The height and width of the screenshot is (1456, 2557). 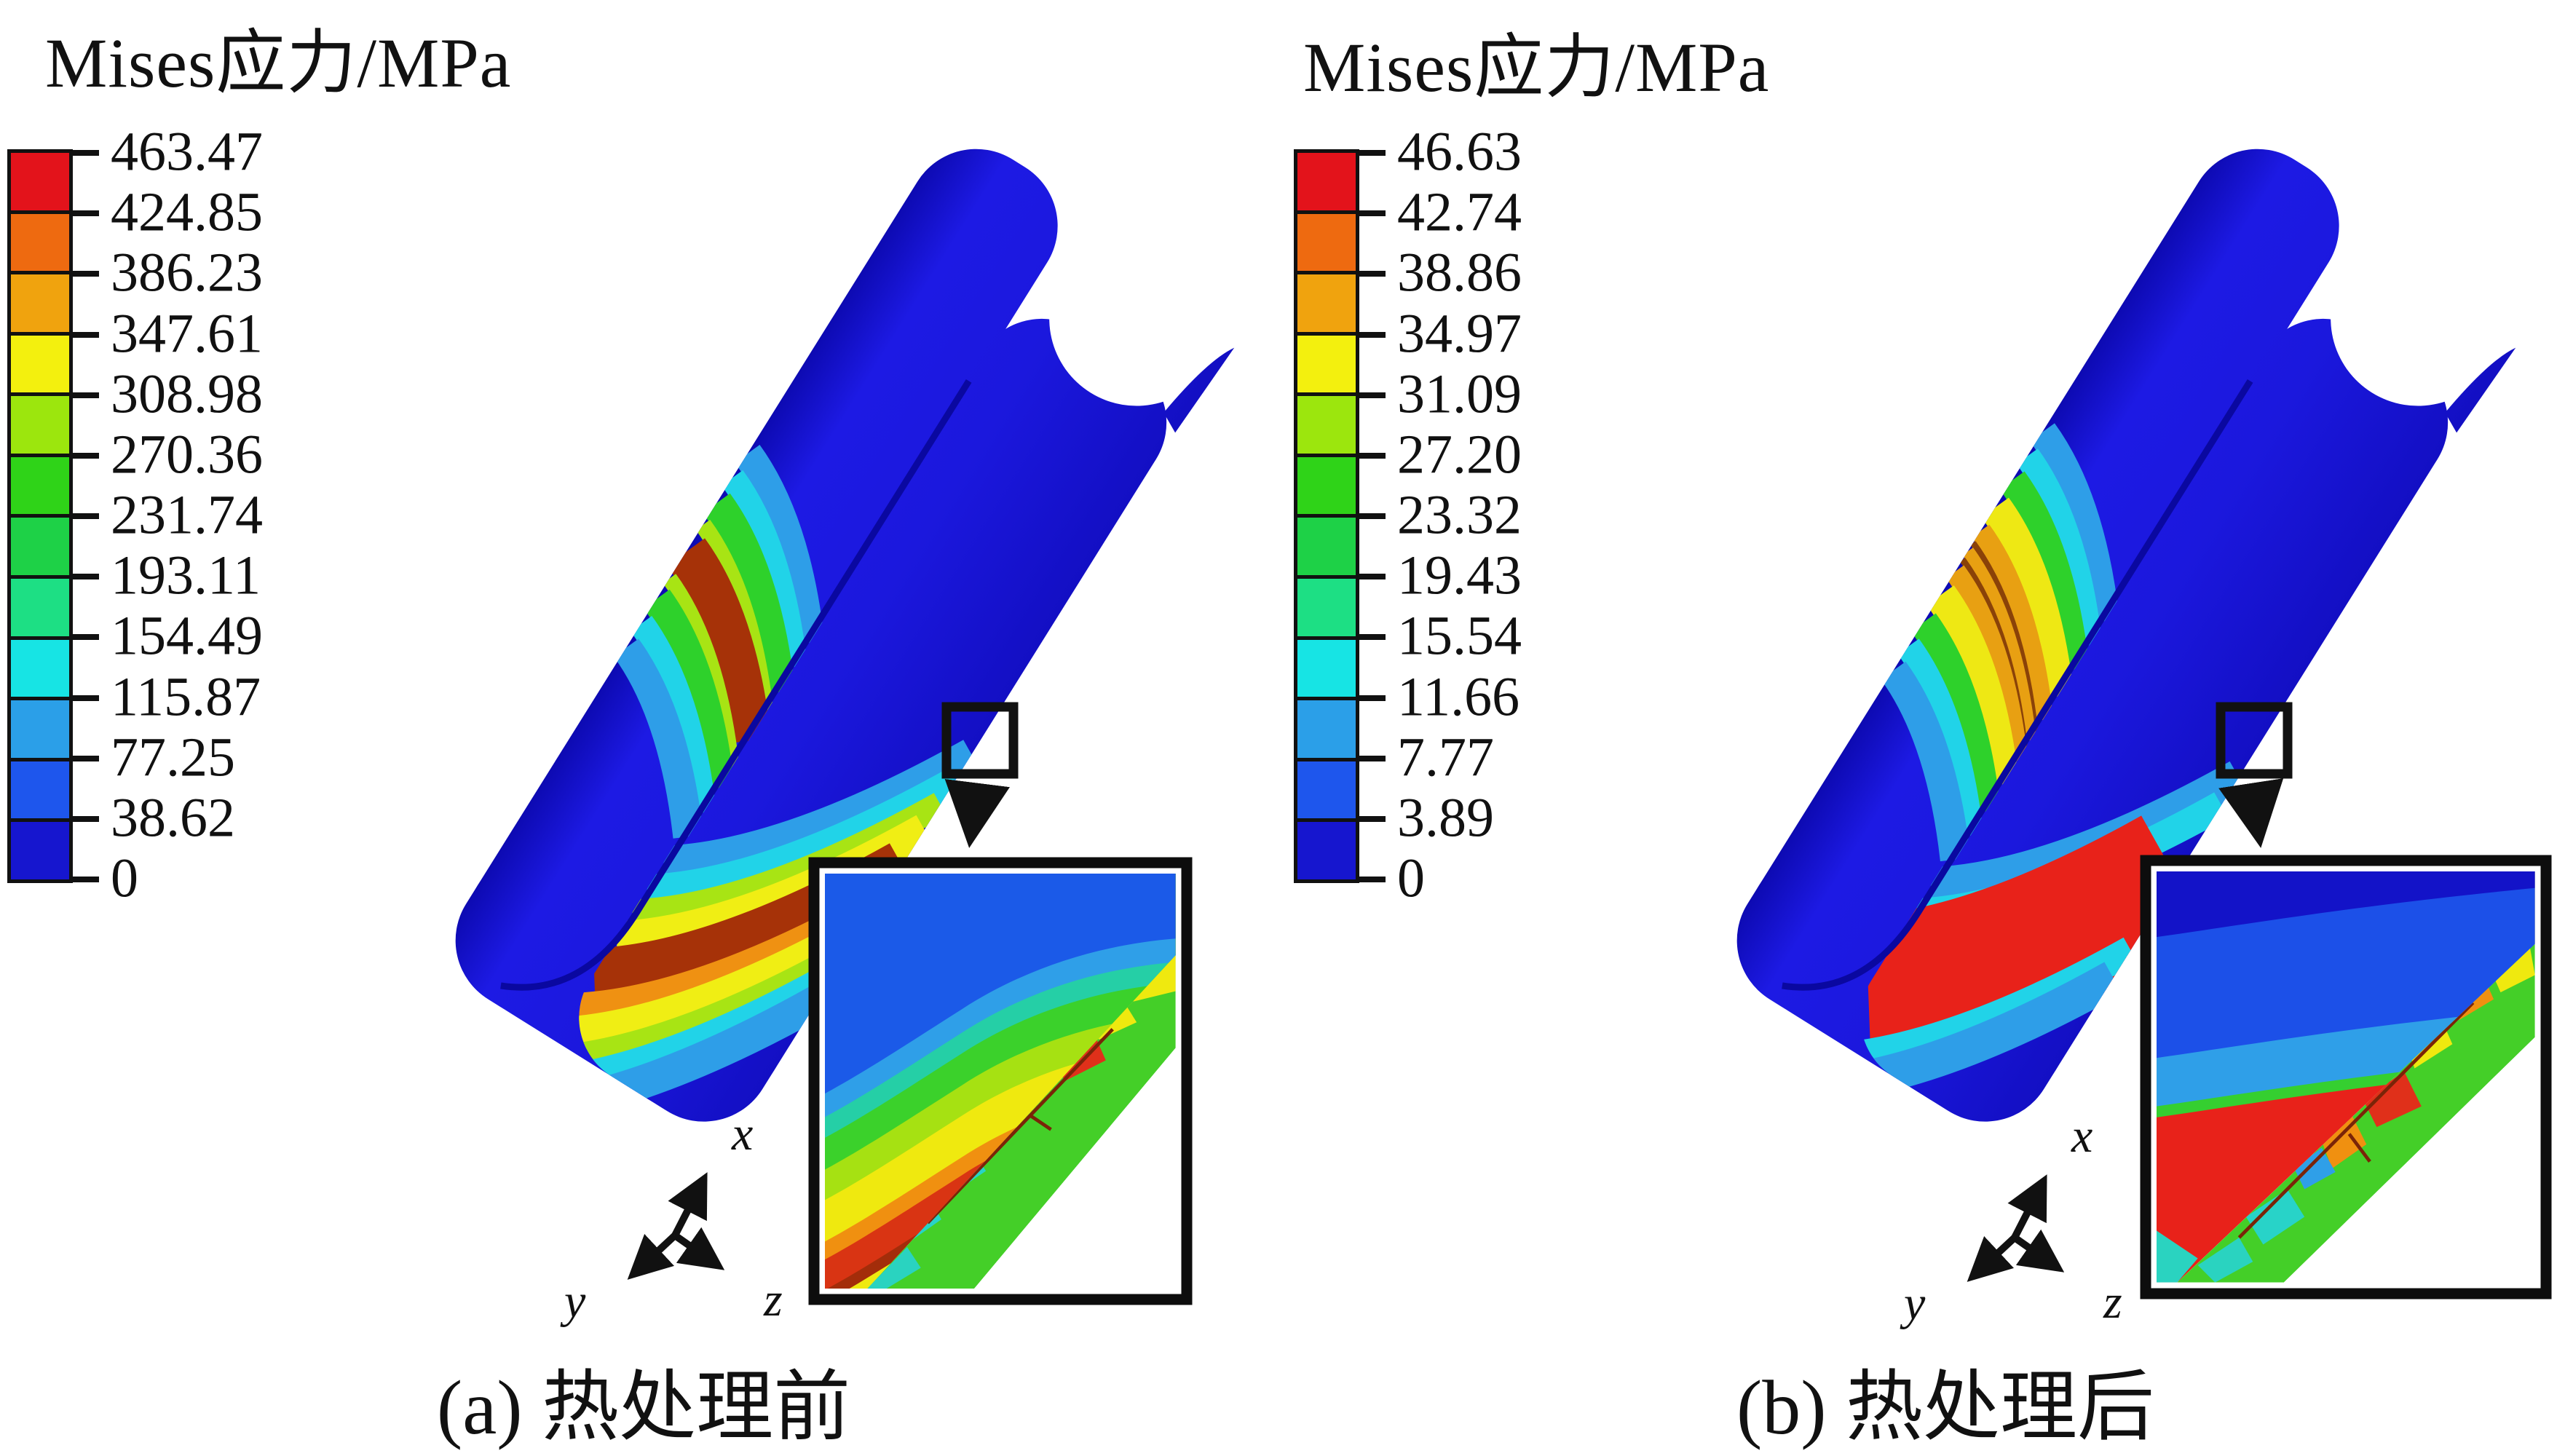 What do you see at coordinates (2000, 642) in the screenshot?
I see `weld-stress-band-b-inner` at bounding box center [2000, 642].